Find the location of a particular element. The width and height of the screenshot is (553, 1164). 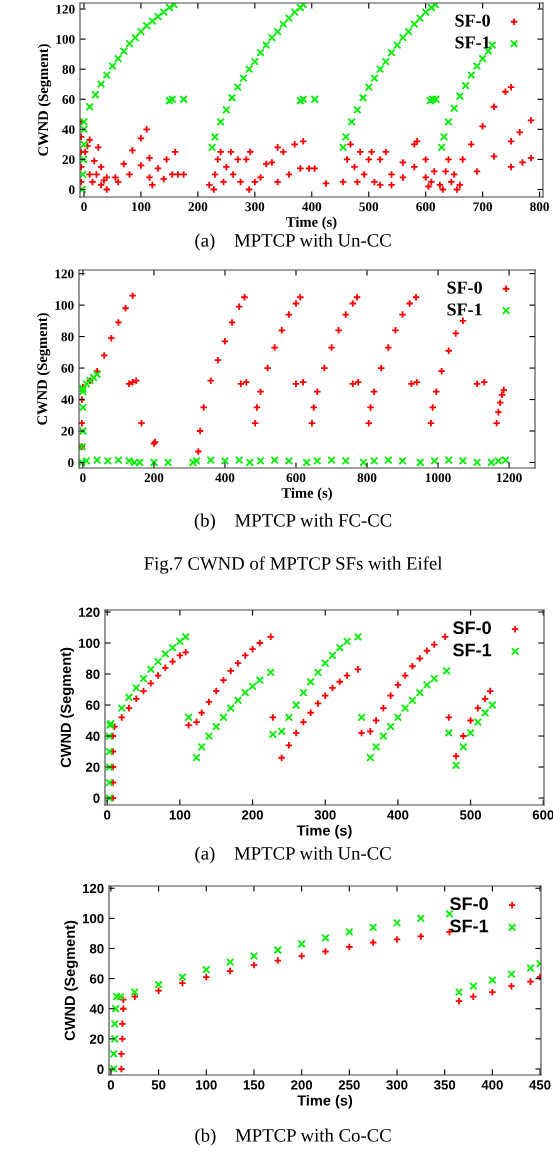

x-tick-label: 100 is located at coordinates (180, 815).